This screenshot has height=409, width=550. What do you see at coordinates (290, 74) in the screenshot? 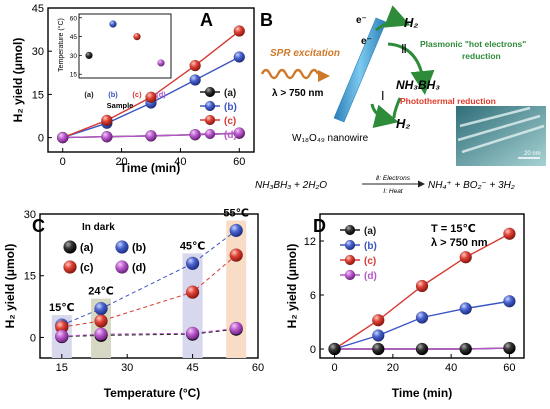
I see `spr-wave` at bounding box center [290, 74].